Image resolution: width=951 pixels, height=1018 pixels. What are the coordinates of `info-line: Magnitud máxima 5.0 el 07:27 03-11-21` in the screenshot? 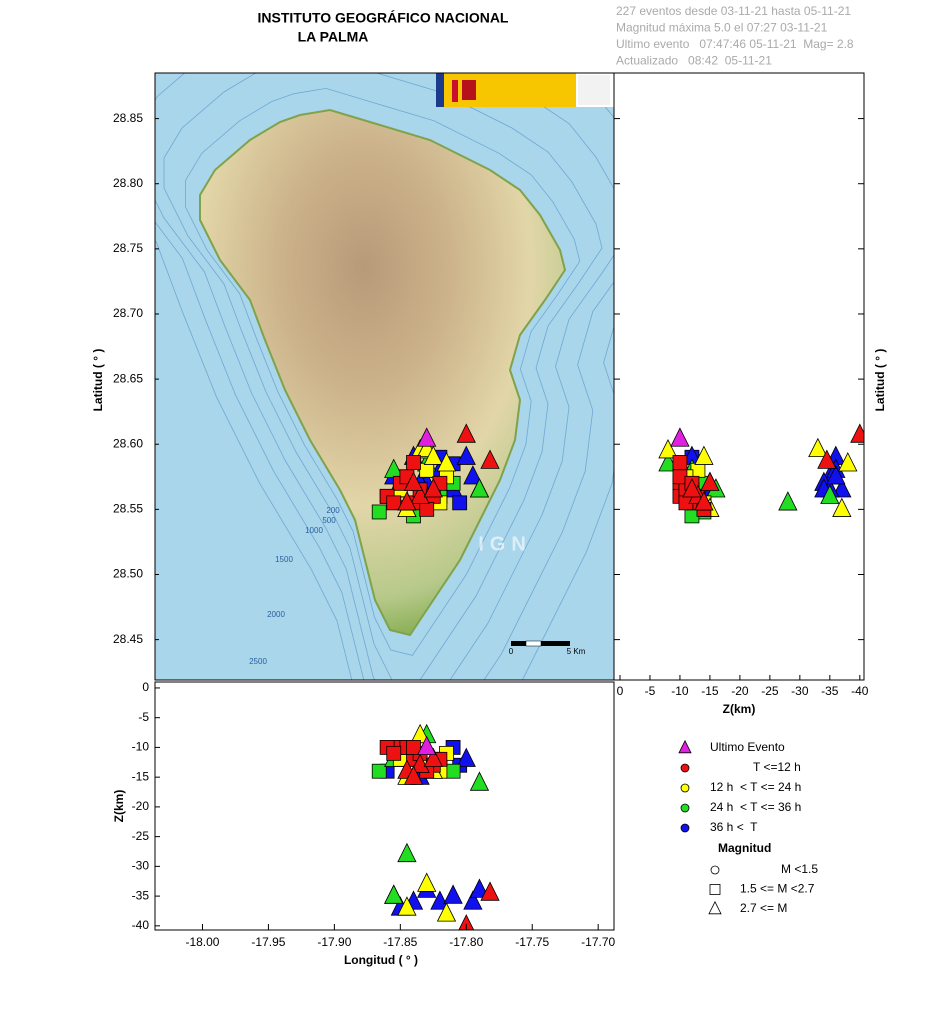 It's located at (722, 28).